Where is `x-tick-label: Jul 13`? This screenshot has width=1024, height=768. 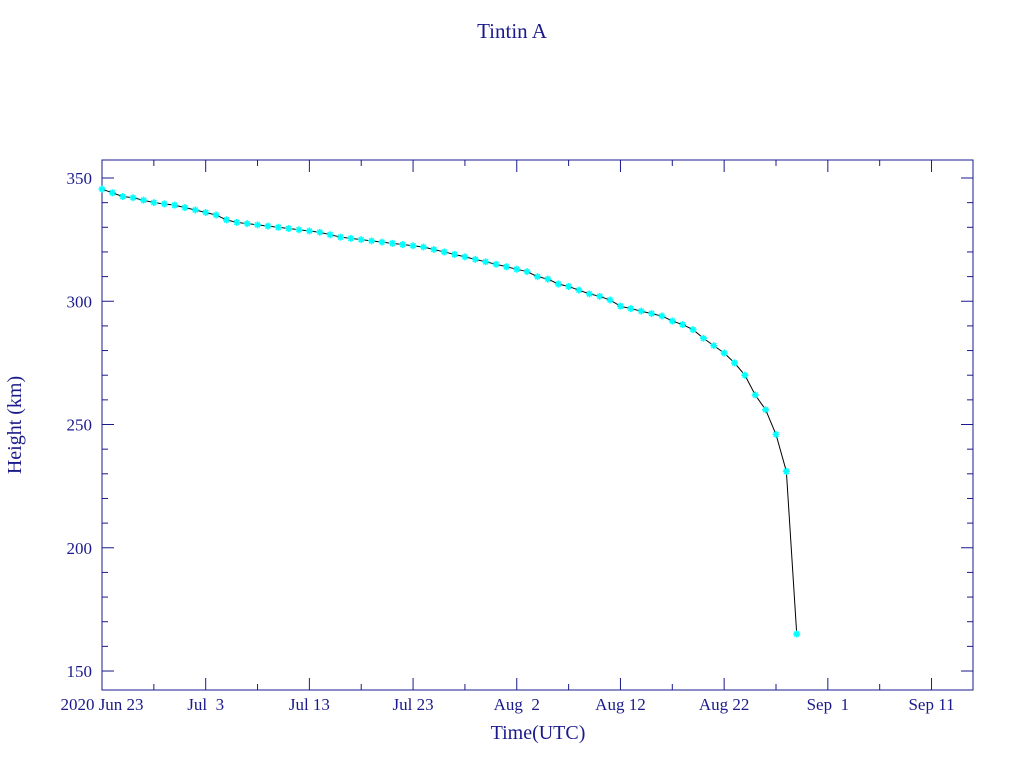
x-tick-label: Jul 13 is located at coordinates (309, 704).